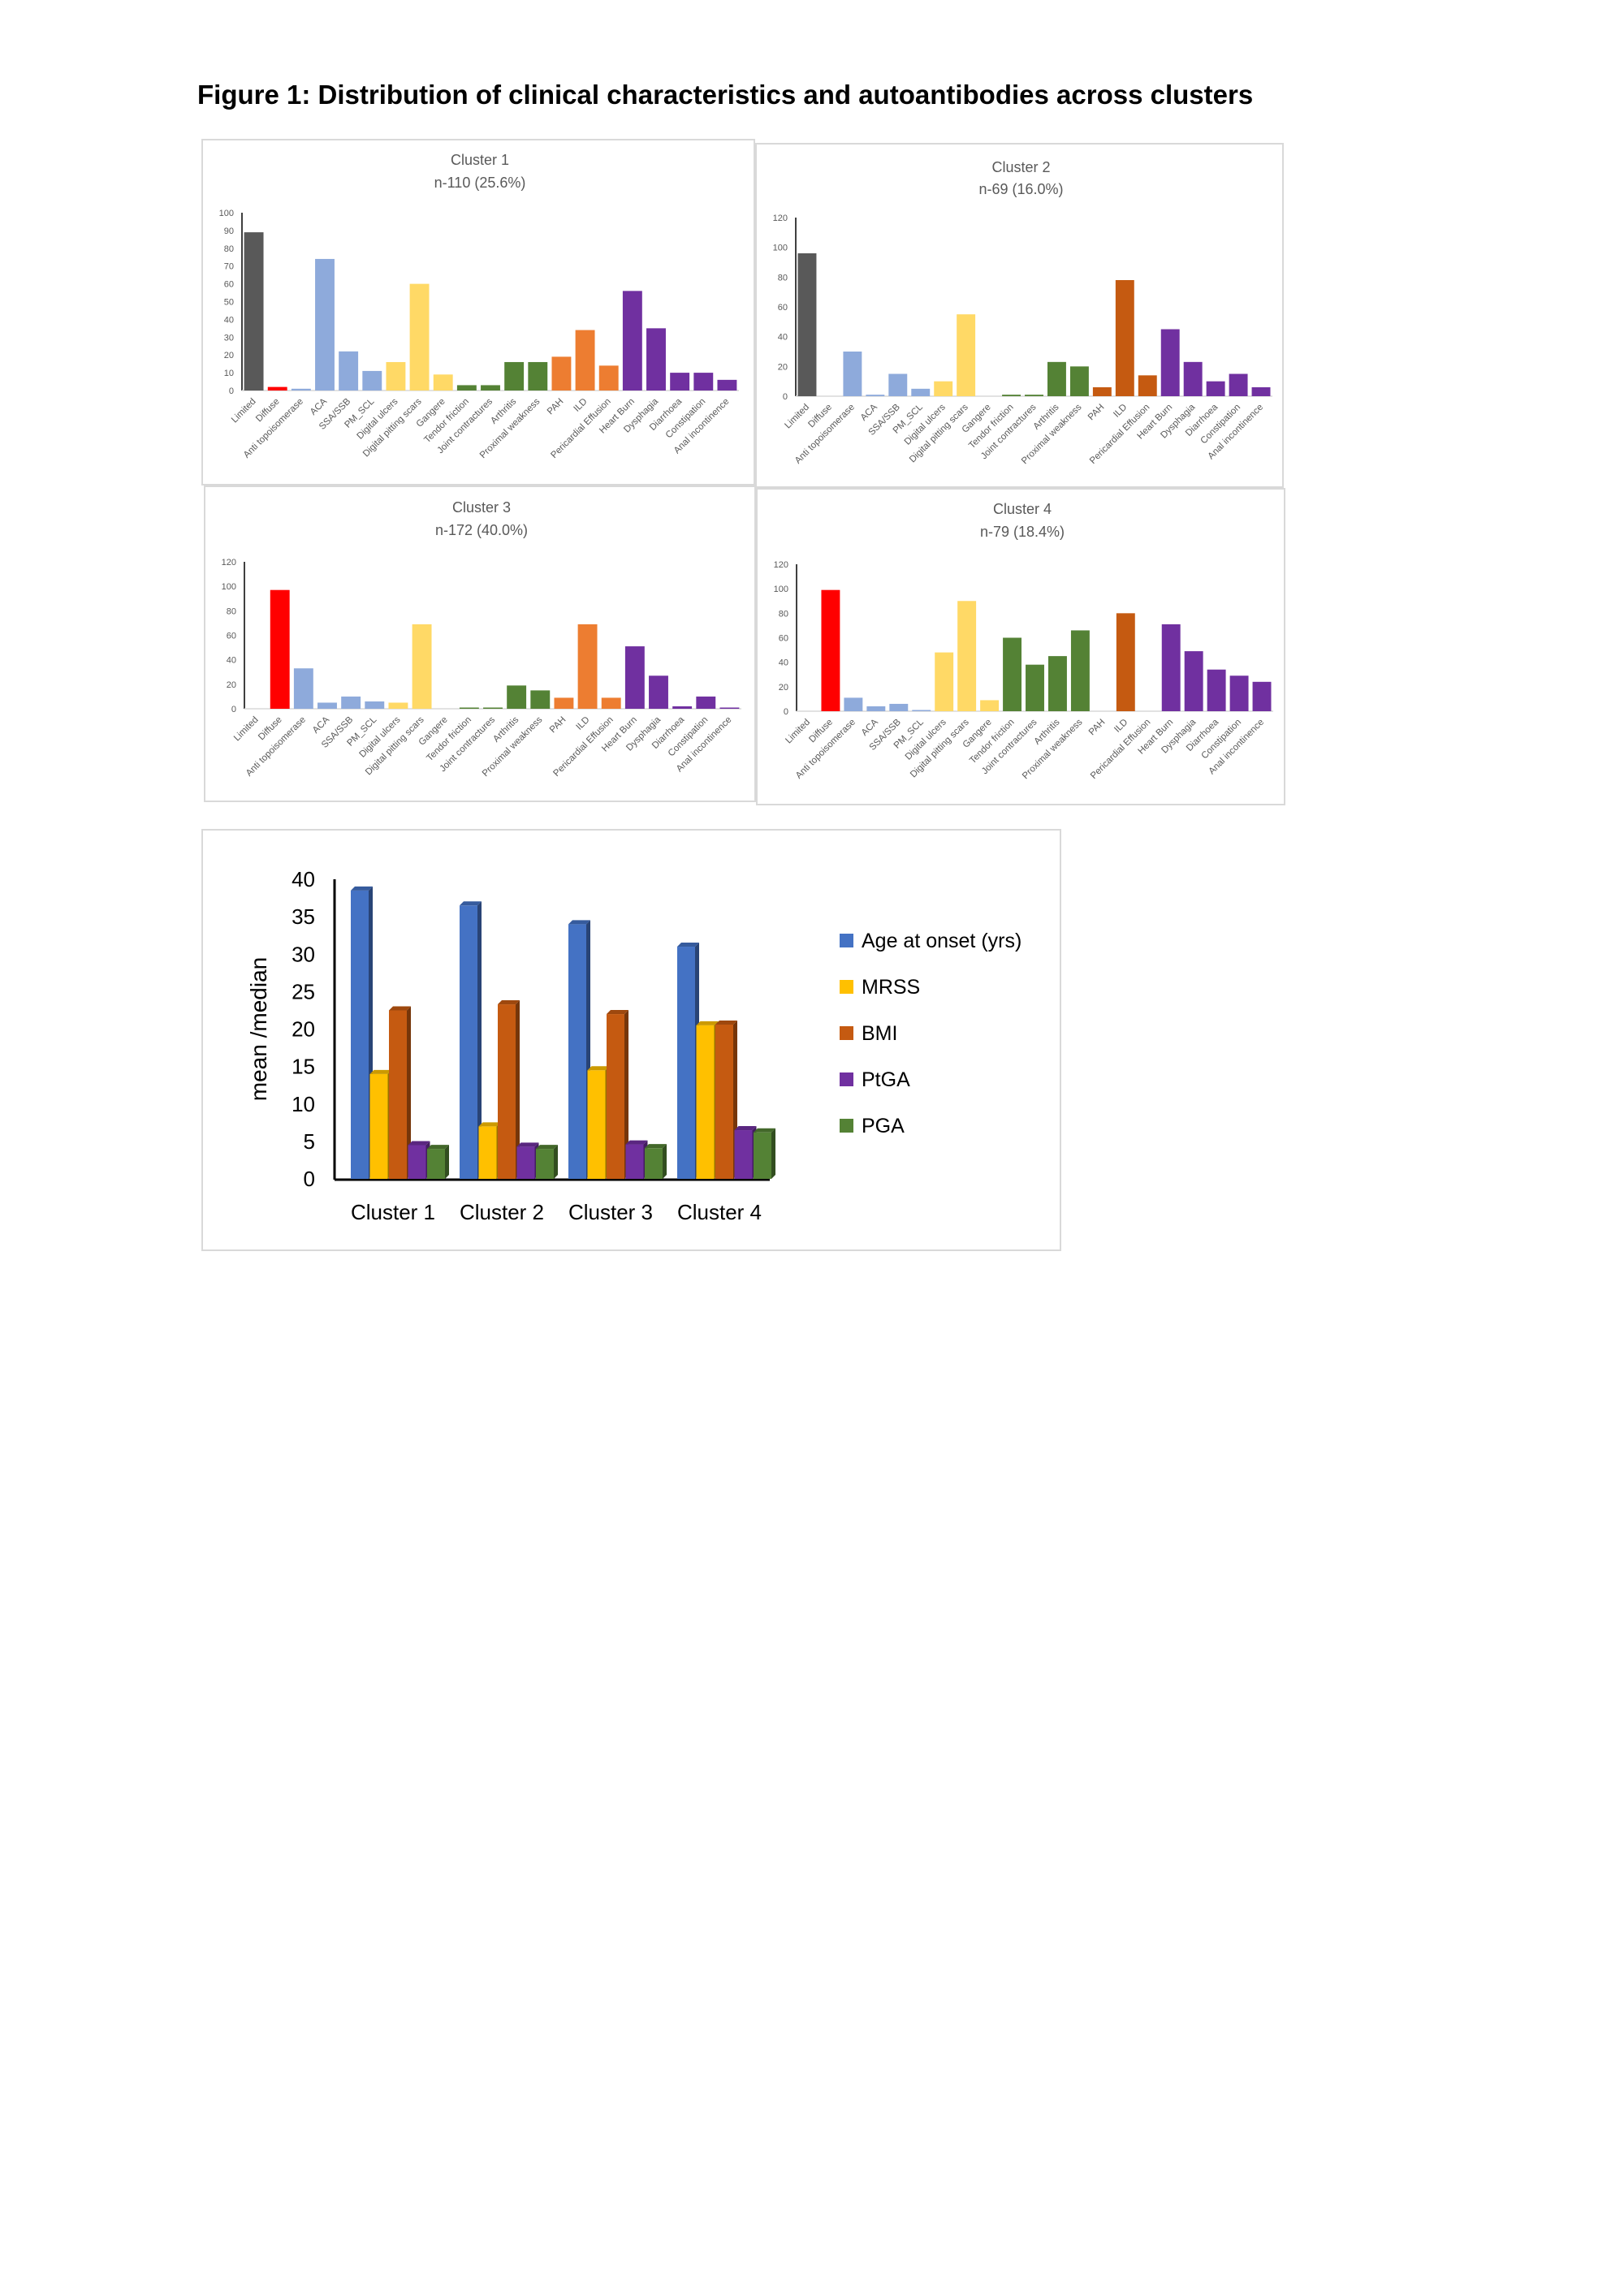 Image resolution: width=1624 pixels, height=2296 pixels. I want to click on legend-swatch-pga, so click(847, 1126).